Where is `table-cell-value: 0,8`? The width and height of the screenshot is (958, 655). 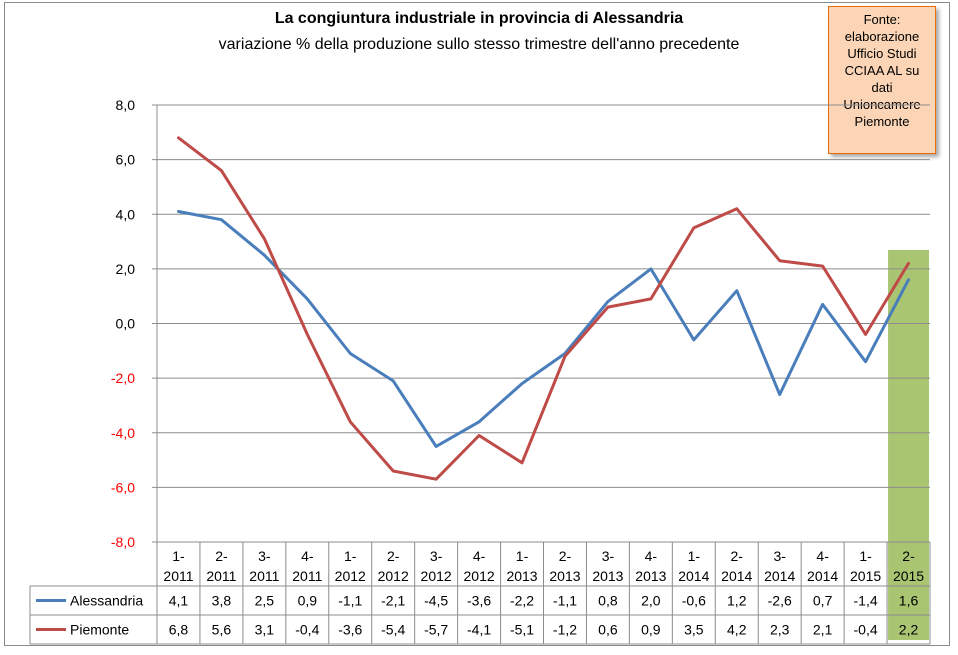 table-cell-value: 0,8 is located at coordinates (608, 601).